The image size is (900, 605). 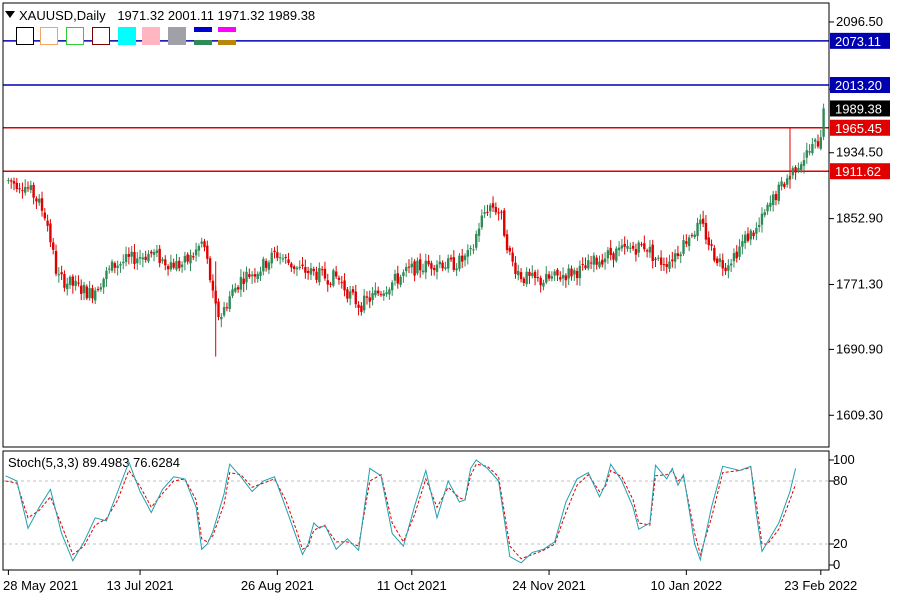 I want to click on palette-blue-line, so click(x=203, y=29).